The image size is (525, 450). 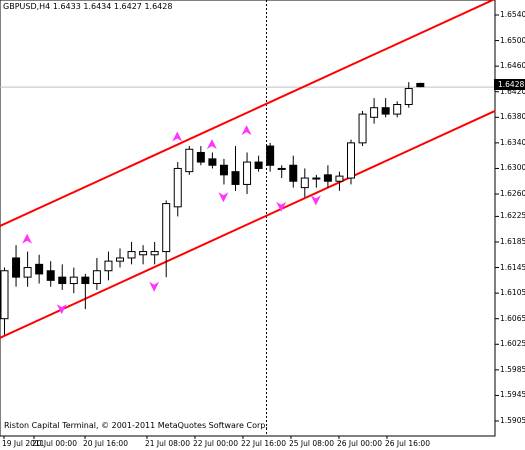 What do you see at coordinates (512, 117) in the screenshot?
I see `price-axis-label: 1.6380` at bounding box center [512, 117].